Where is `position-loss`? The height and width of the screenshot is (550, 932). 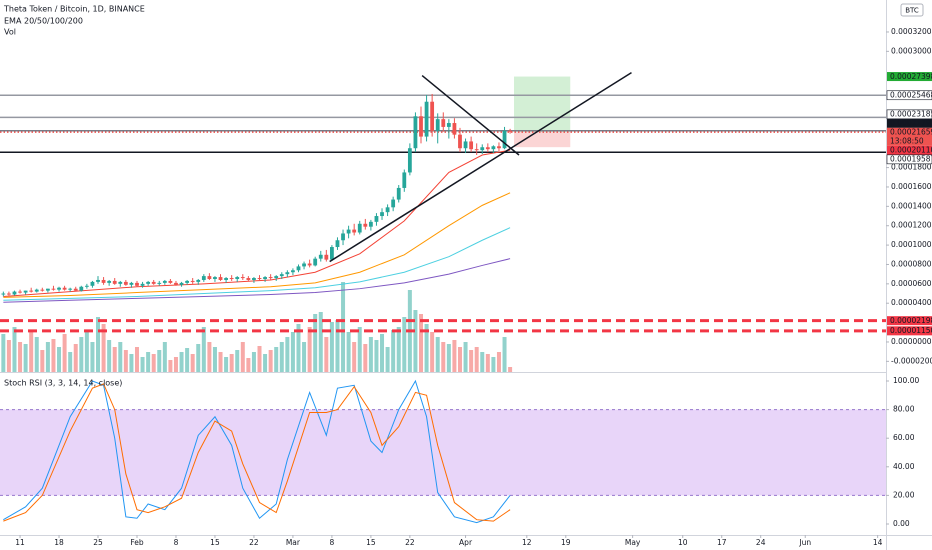
position-loss is located at coordinates (542, 140).